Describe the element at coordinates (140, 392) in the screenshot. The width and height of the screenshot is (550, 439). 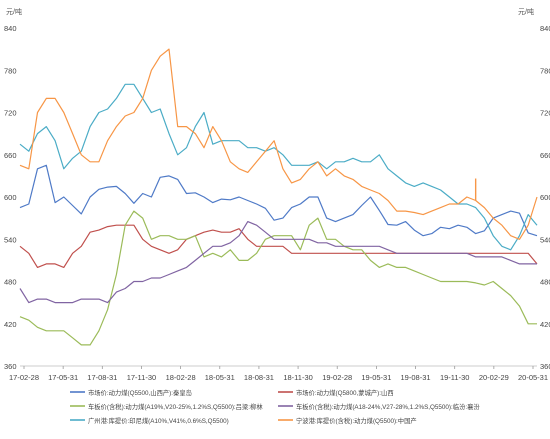
I see `legend-item: 市场价:动力煤(Q5500,山西产):秦皇岛` at that location.